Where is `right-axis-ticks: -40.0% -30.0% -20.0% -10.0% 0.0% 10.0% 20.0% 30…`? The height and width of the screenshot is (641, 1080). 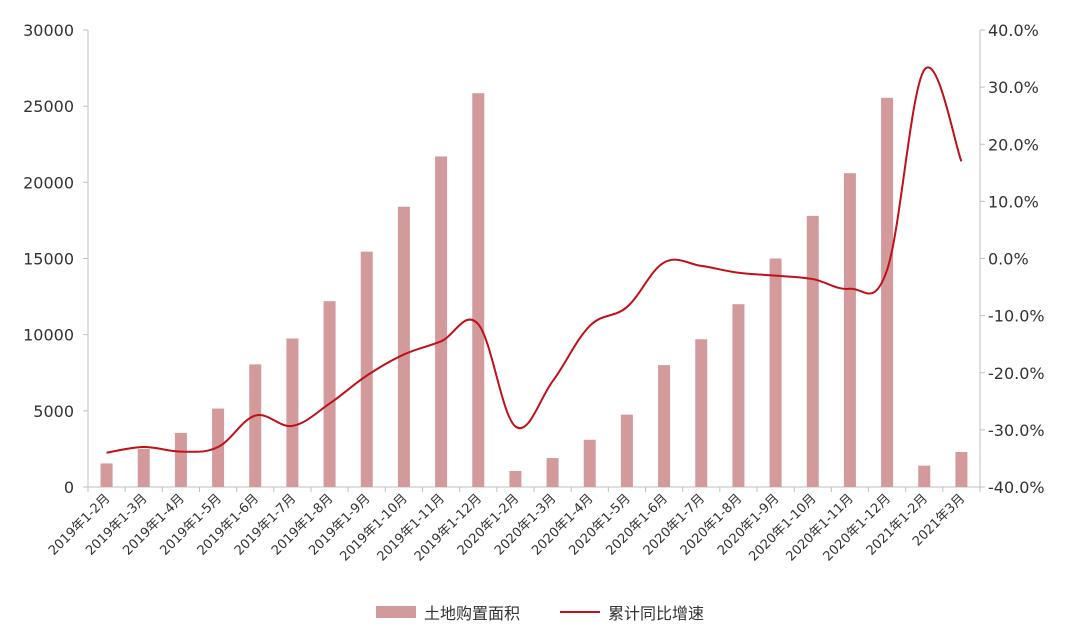 right-axis-ticks: -40.0% -30.0% -20.0% -10.0% 0.0% 10.0% 20.0% 30… is located at coordinates (1012, 259).